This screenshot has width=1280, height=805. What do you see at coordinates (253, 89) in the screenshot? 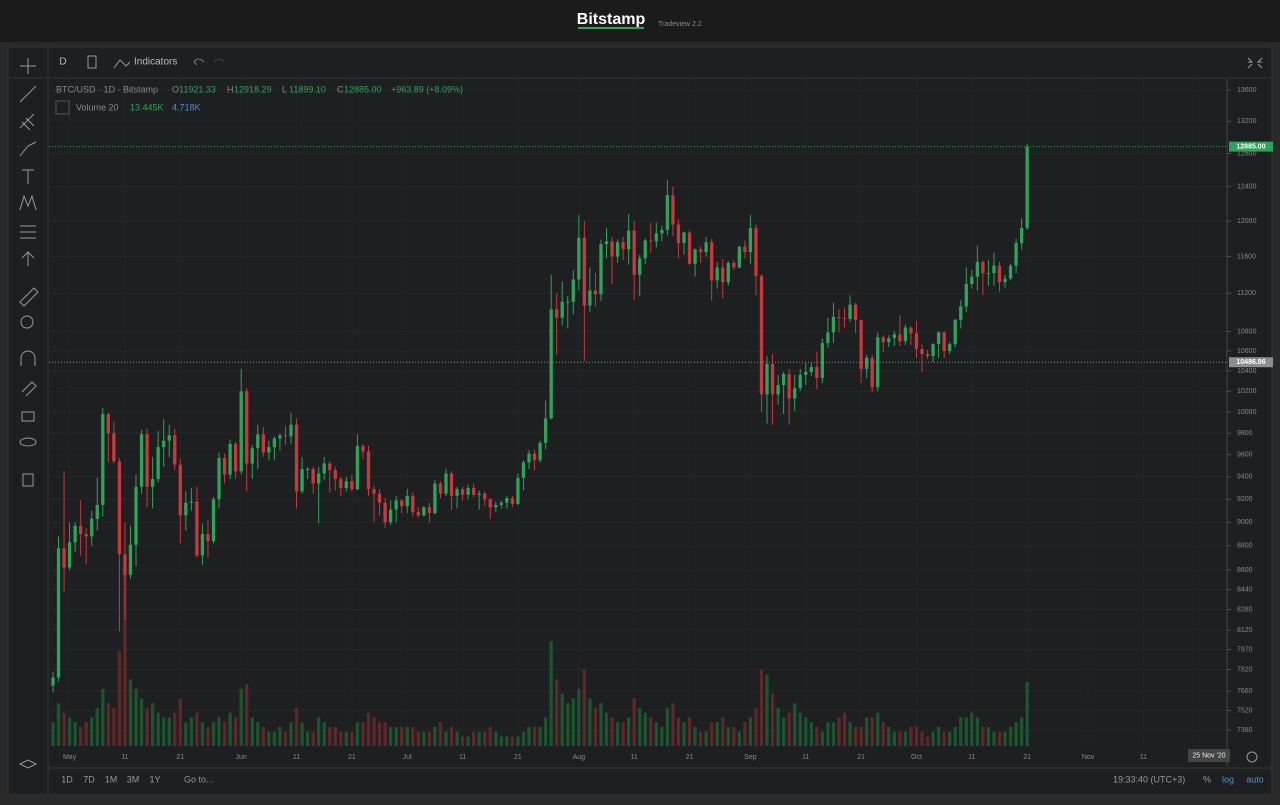
I see `ohlc-value: 12918.29` at bounding box center [253, 89].